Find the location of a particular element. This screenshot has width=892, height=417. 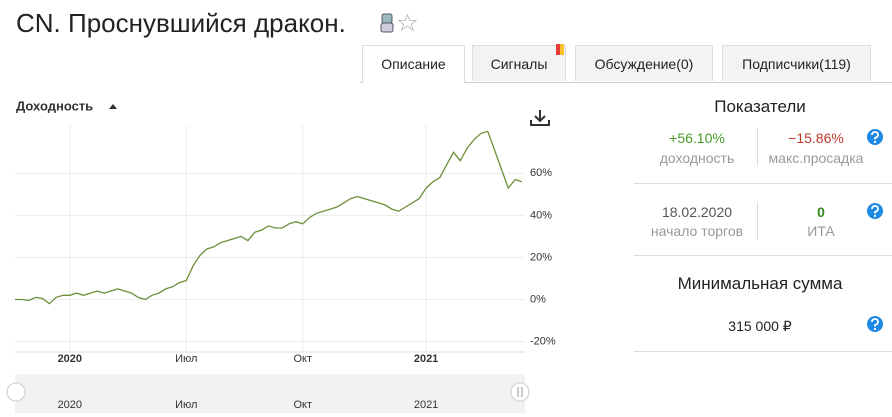

stat-label: ИТА is located at coordinates (821, 231).